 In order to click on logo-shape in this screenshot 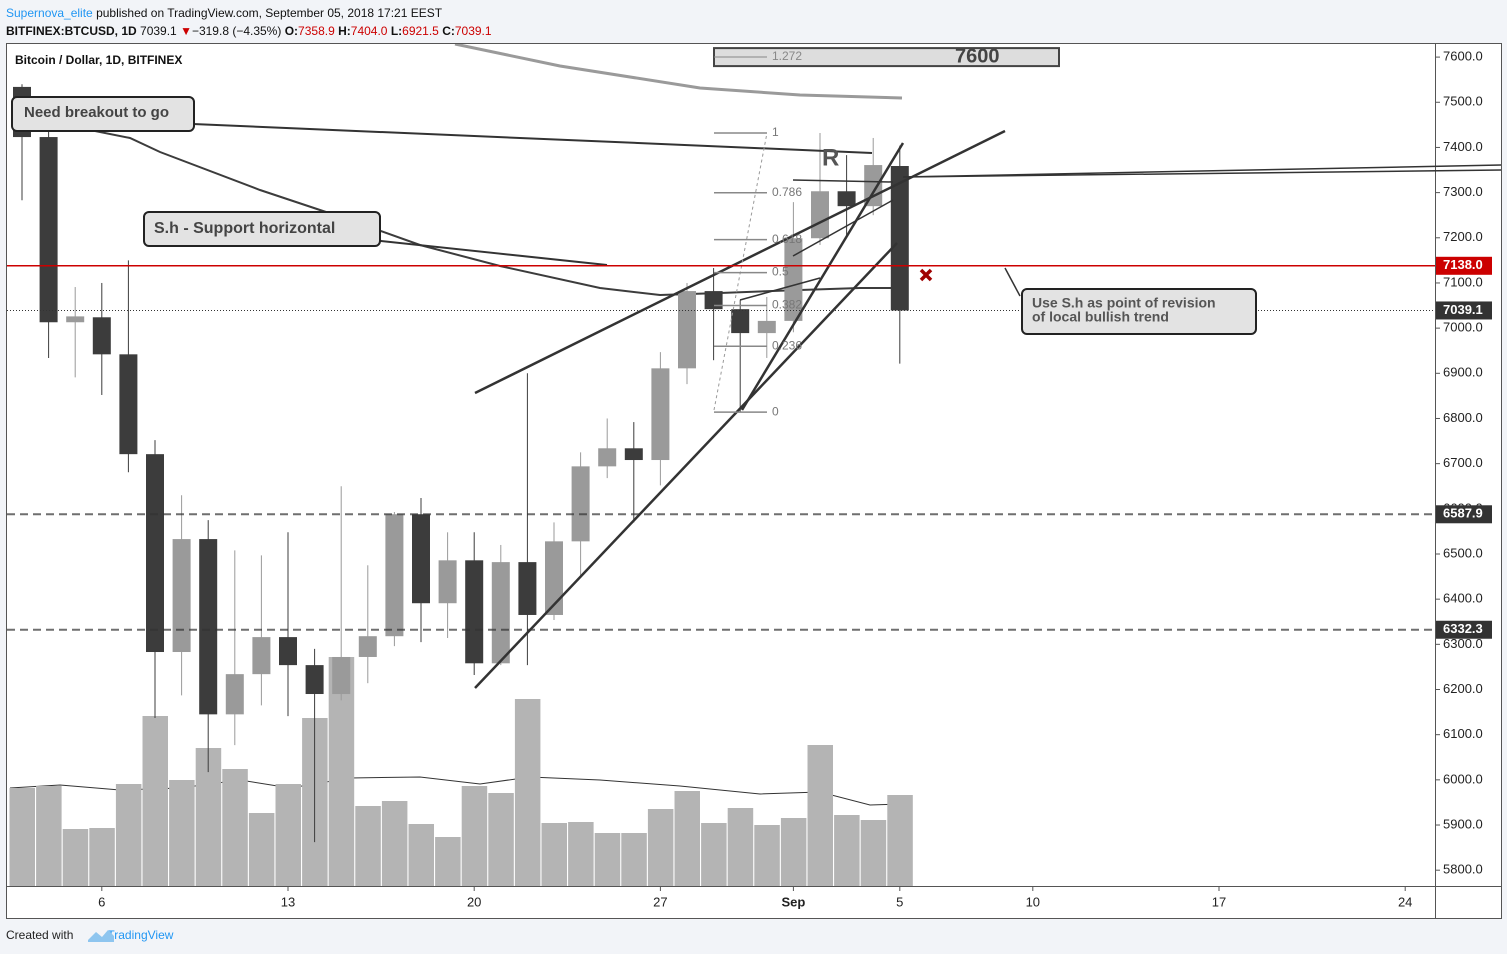, I will do `click(101, 936)`.